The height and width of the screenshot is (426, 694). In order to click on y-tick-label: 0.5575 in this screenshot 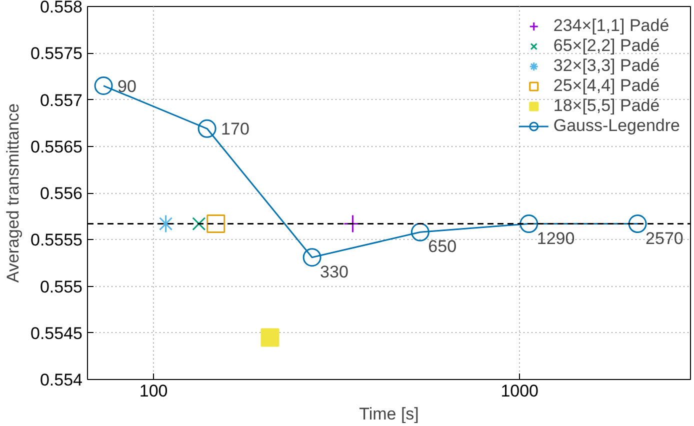, I will do `click(56, 54)`.